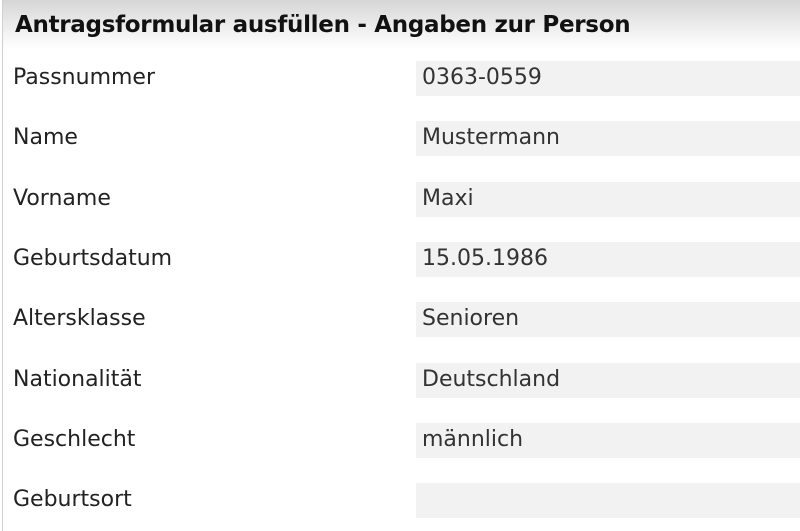 Image resolution: width=800 pixels, height=531 pixels. What do you see at coordinates (608, 139) in the screenshot?
I see `field-value: Mustermann` at bounding box center [608, 139].